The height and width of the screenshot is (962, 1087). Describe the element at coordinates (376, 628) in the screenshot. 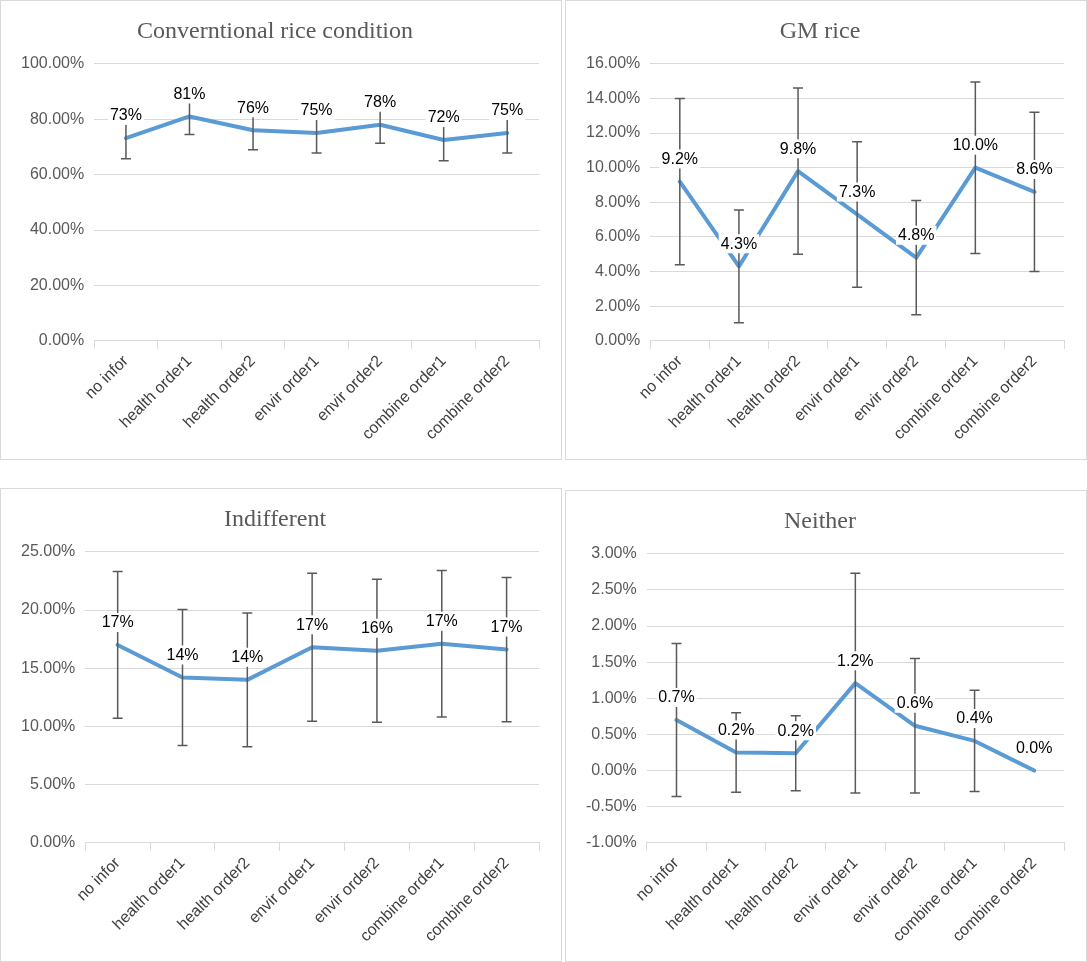

I see `data-label: 16%` at that location.